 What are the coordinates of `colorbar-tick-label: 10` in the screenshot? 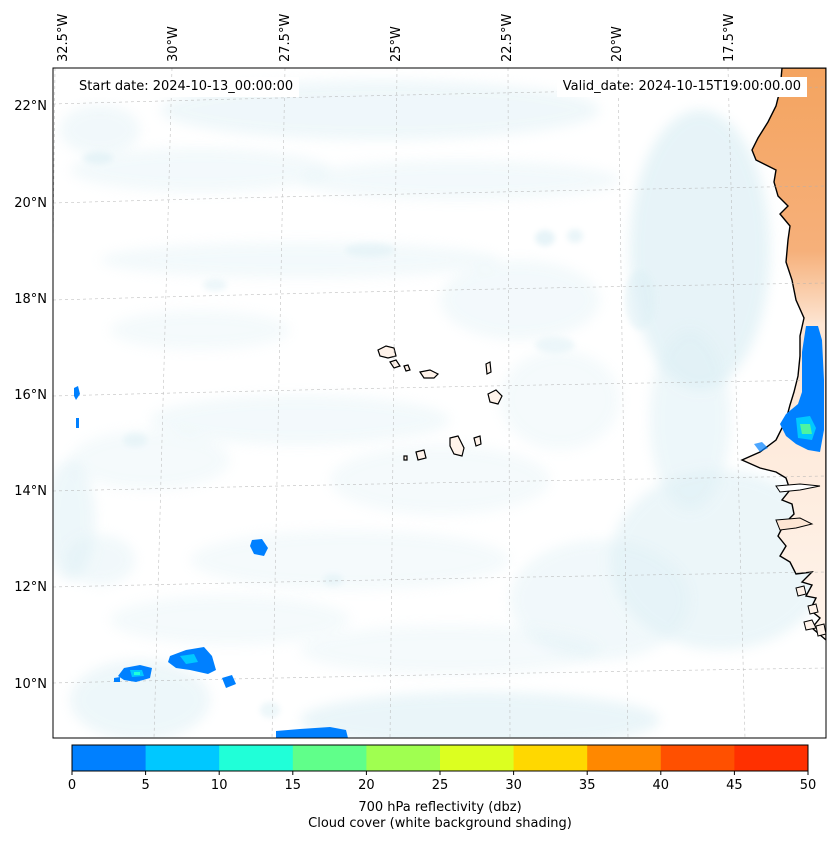 It's located at (219, 785).